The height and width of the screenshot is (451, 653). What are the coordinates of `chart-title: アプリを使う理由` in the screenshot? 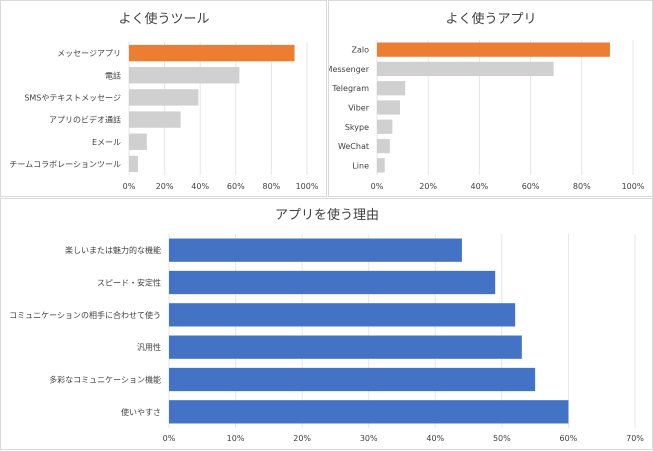 It's located at (327, 215).